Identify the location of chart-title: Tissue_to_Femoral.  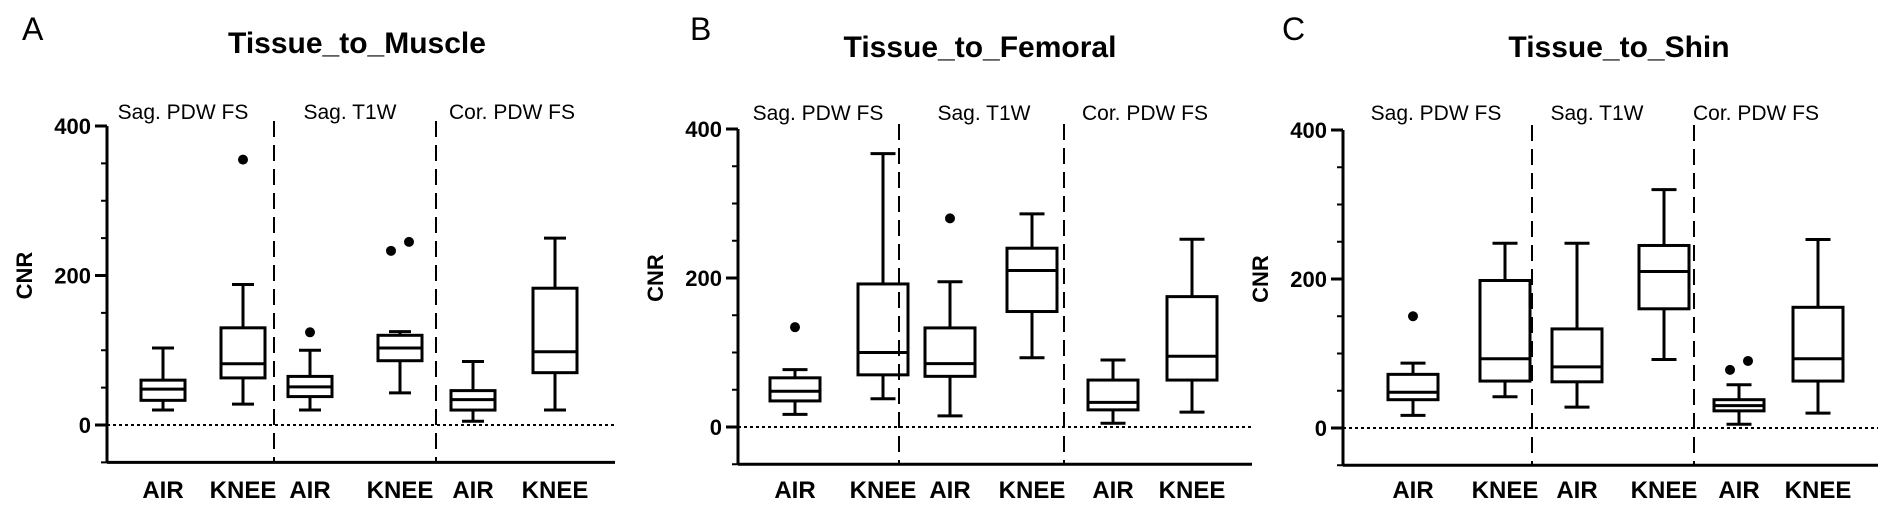
(980, 47).